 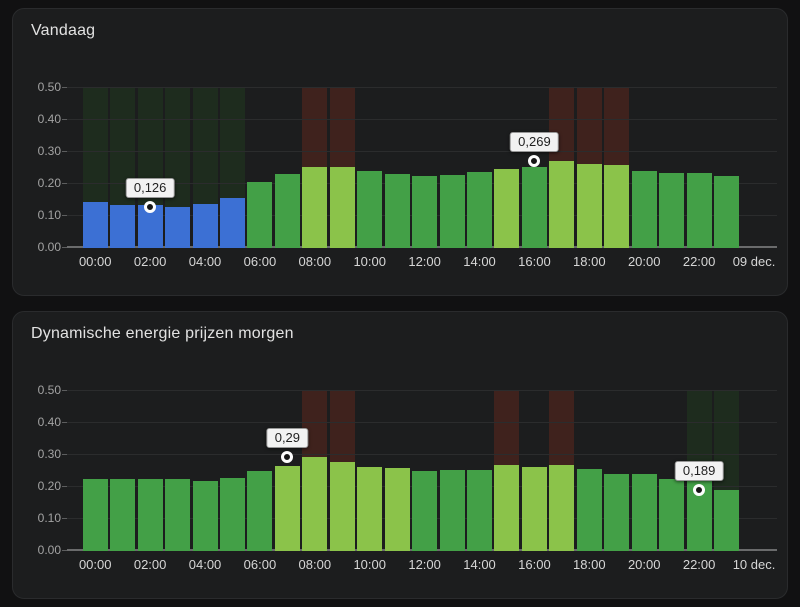 What do you see at coordinates (315, 564) in the screenshot?
I see `x-axis-label: 08:00` at bounding box center [315, 564].